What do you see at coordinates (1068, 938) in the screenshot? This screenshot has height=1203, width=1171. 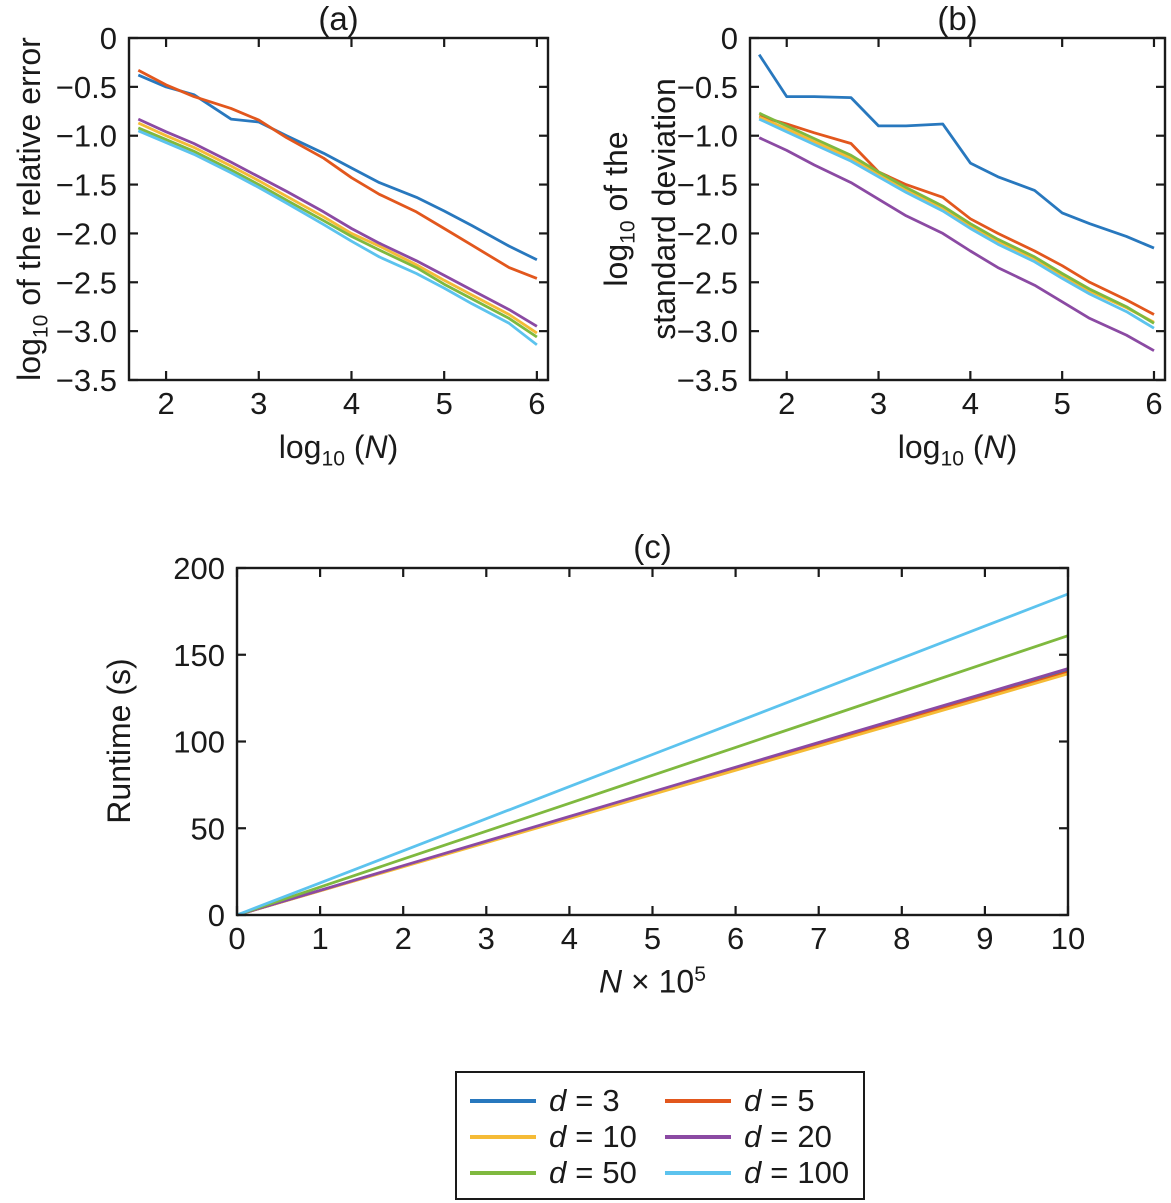 I see `svg-text: 10` at bounding box center [1068, 938].